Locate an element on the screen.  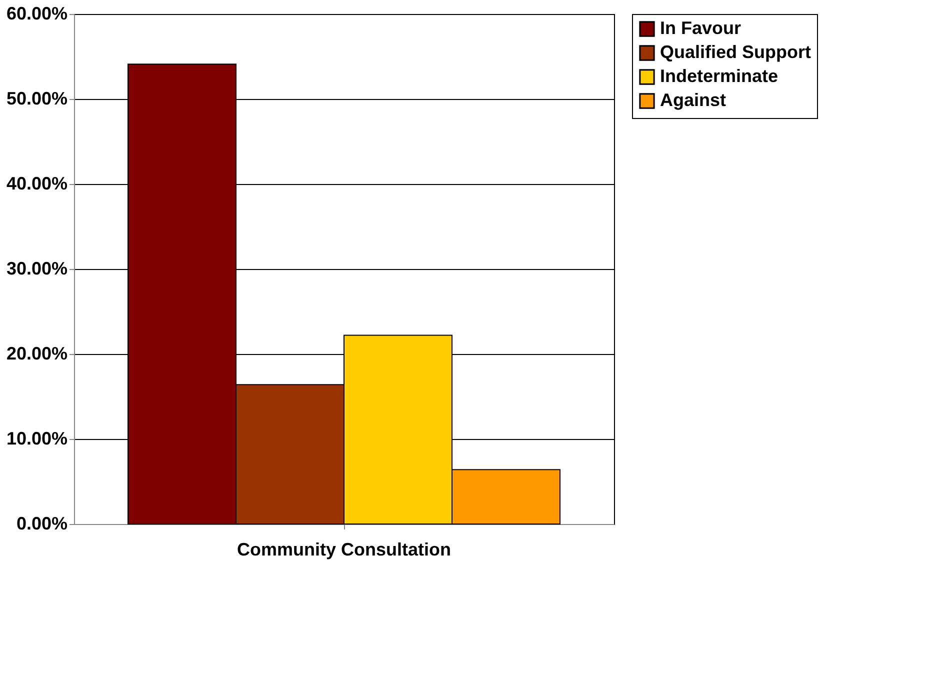
y-tick-label: 30.00% is located at coordinates (37, 268).